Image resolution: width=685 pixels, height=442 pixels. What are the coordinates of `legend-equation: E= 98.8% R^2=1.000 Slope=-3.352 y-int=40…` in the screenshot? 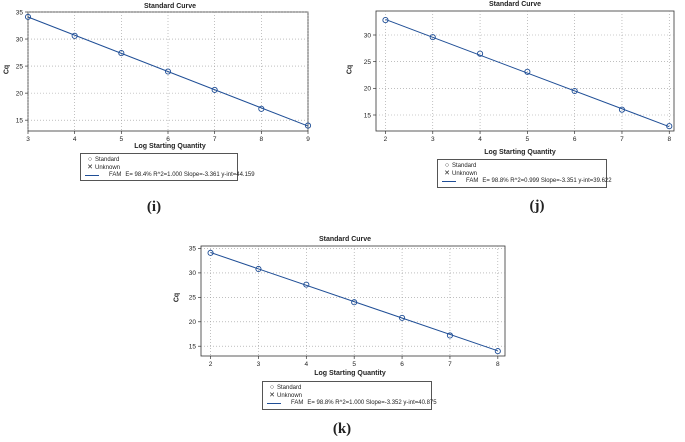 It's located at (372, 403).